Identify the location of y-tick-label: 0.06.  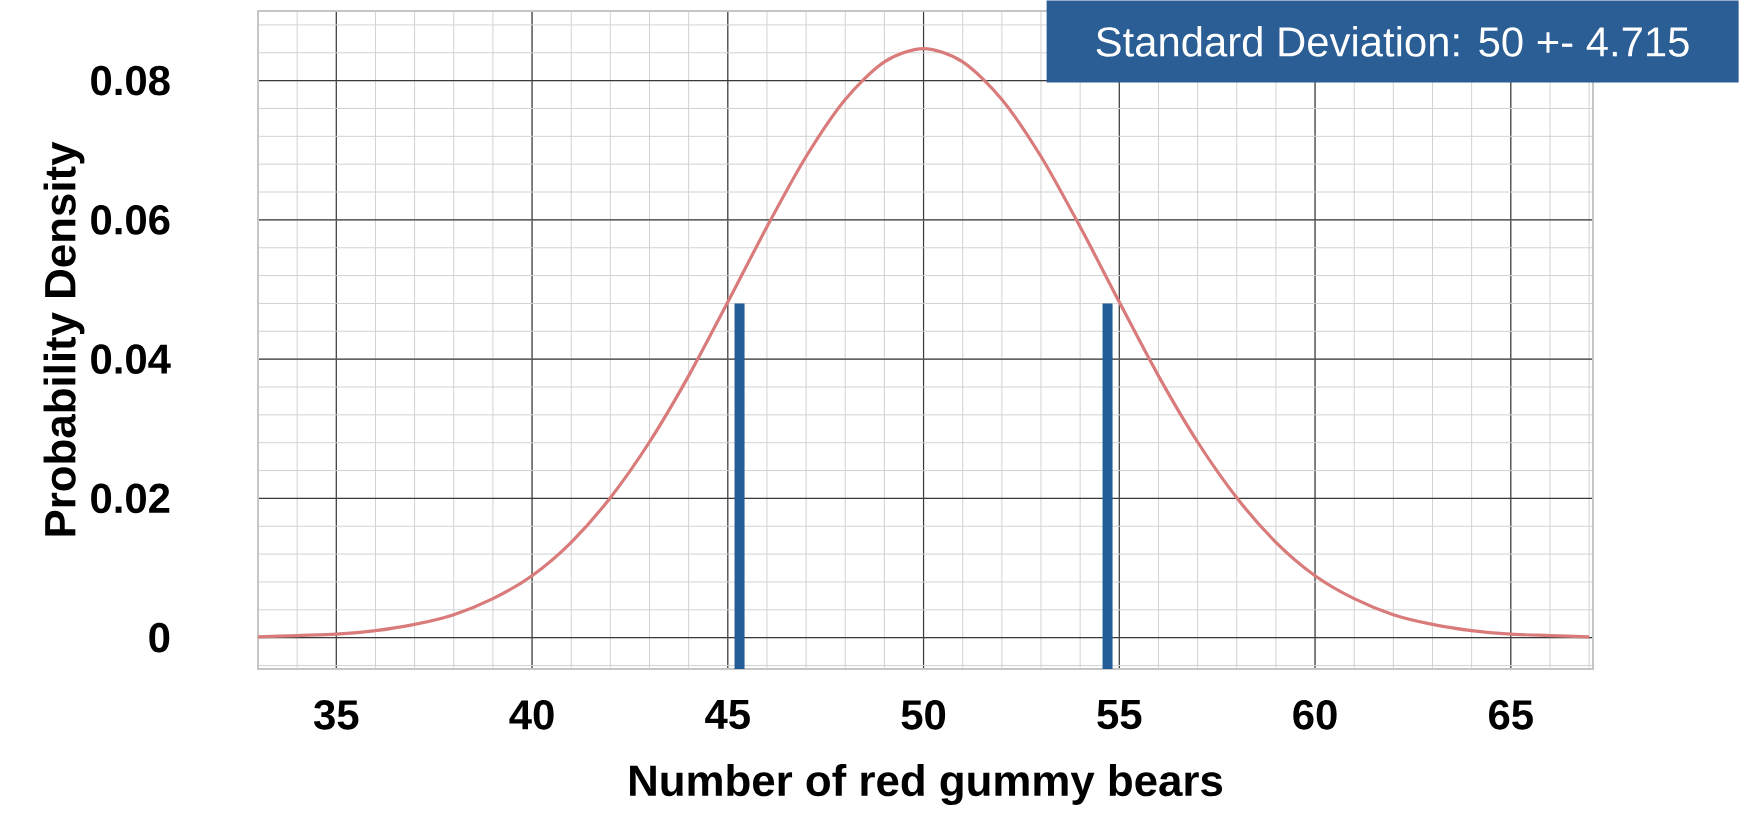
(130, 220).